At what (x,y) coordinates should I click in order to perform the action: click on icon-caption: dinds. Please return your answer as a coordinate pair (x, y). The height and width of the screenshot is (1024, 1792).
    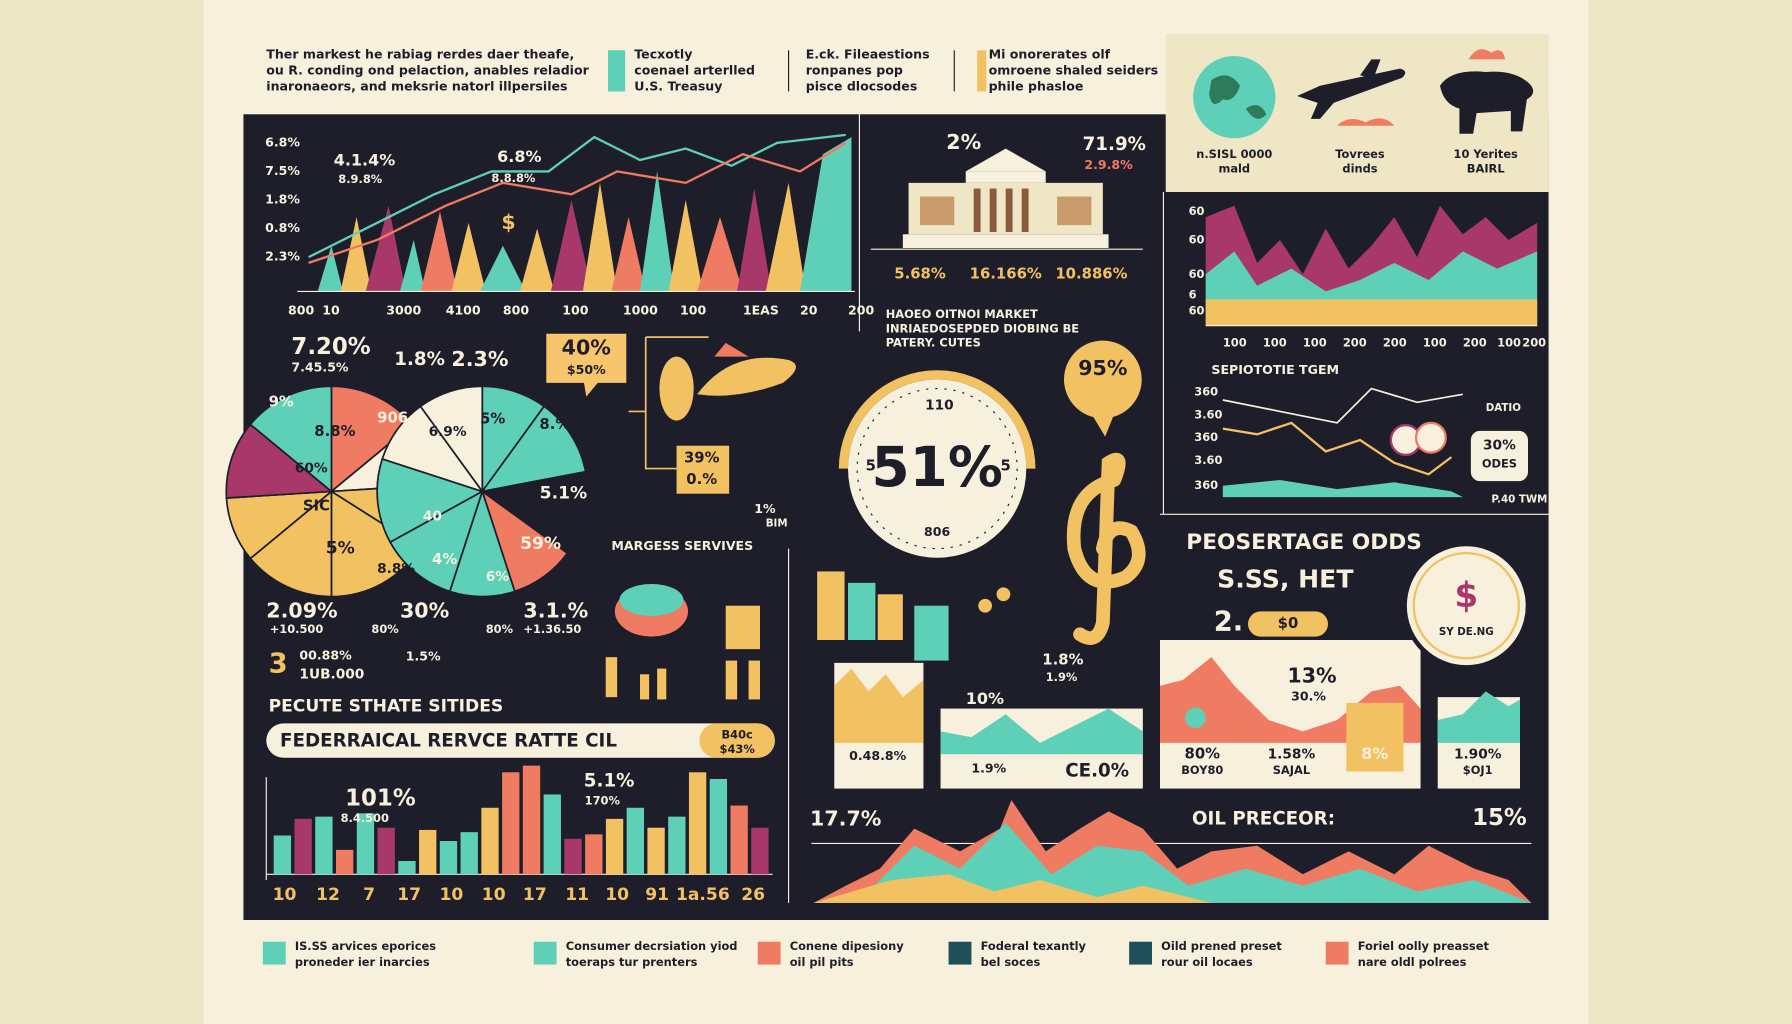
    Looking at the image, I should click on (1359, 169).